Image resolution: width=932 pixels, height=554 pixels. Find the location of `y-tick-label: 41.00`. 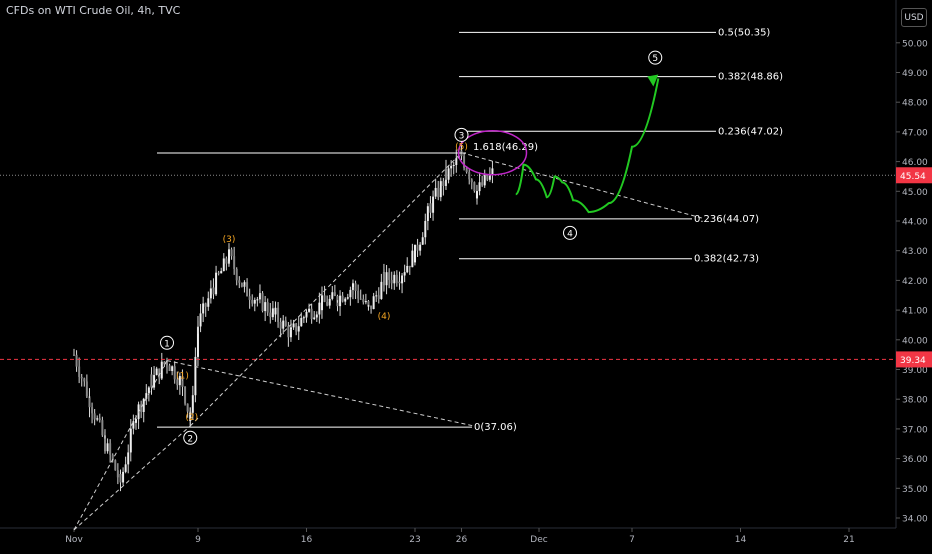

y-tick-label: 41.00 is located at coordinates (915, 312).